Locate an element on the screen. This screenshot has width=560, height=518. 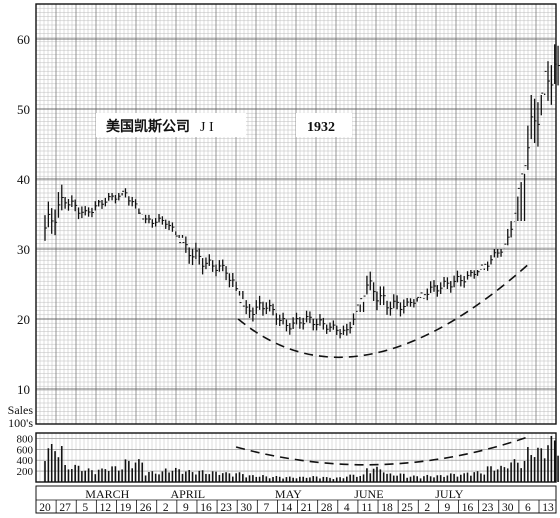
day-label: 11 is located at coordinates (366, 508).